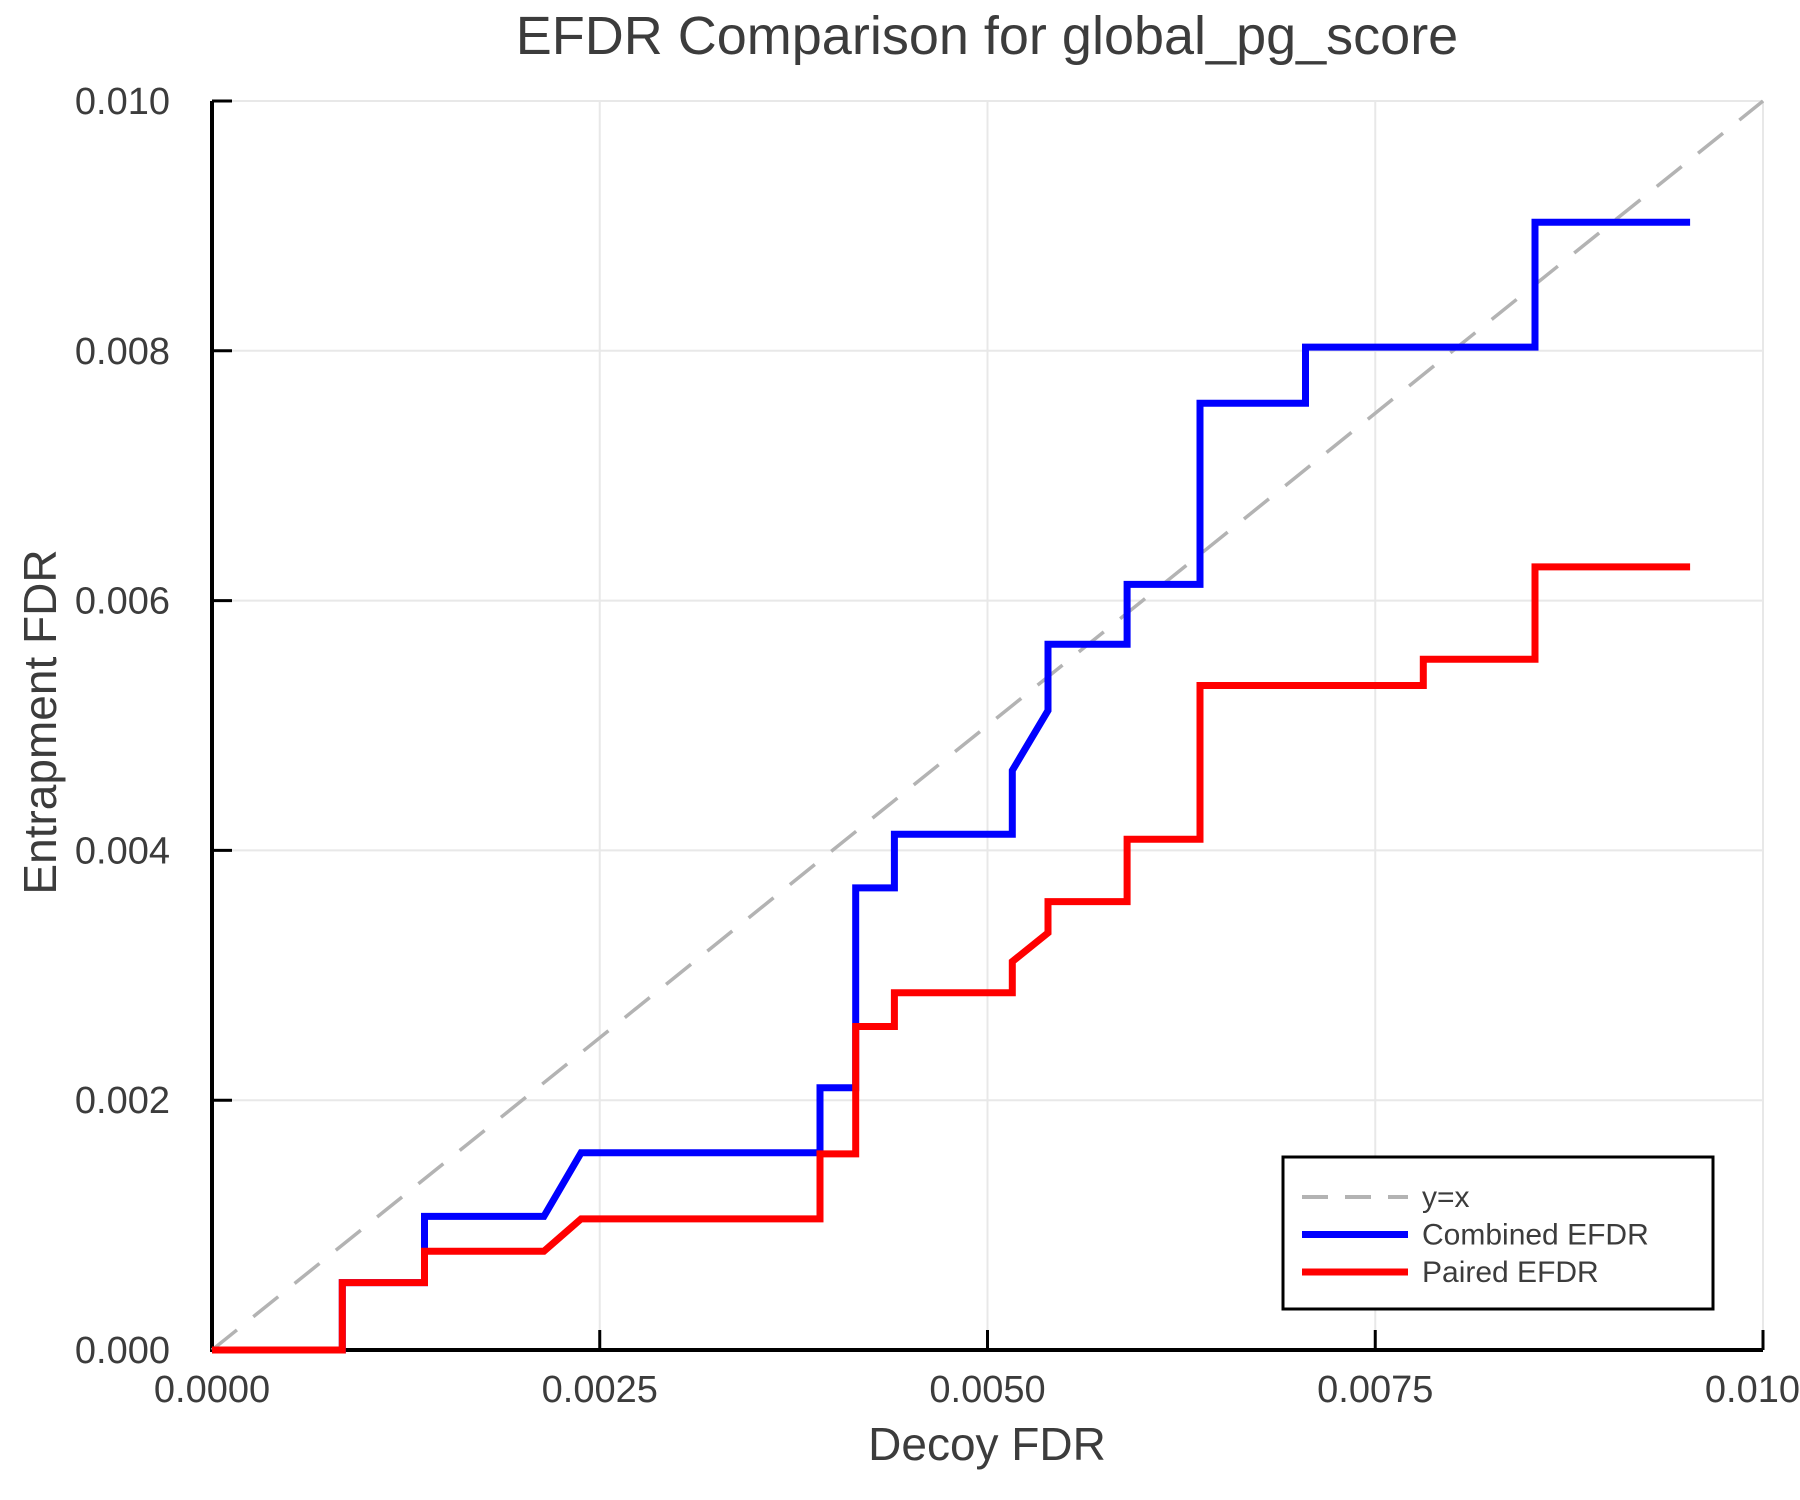 This screenshot has width=1800, height=1500. I want to click on y-tick-label: 0.006, so click(122, 602).